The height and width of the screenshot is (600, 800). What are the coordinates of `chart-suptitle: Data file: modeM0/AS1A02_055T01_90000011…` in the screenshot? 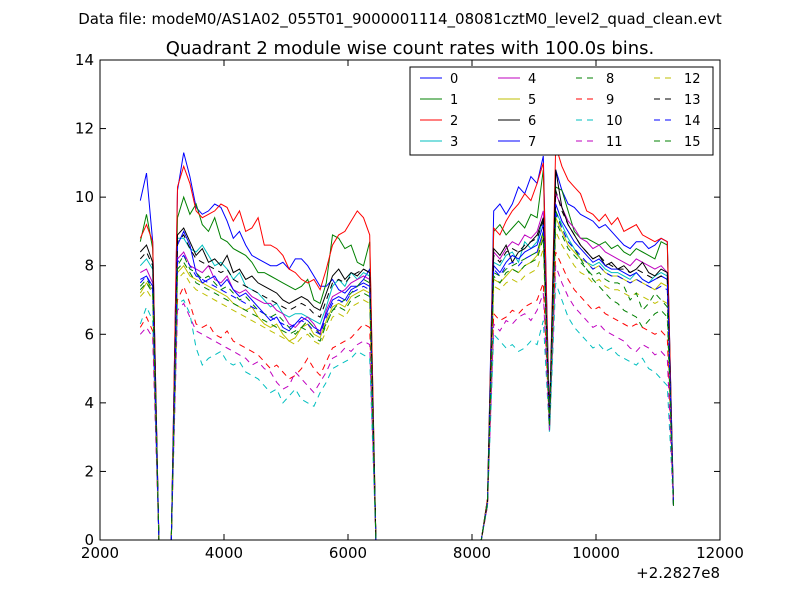 It's located at (400, 19).